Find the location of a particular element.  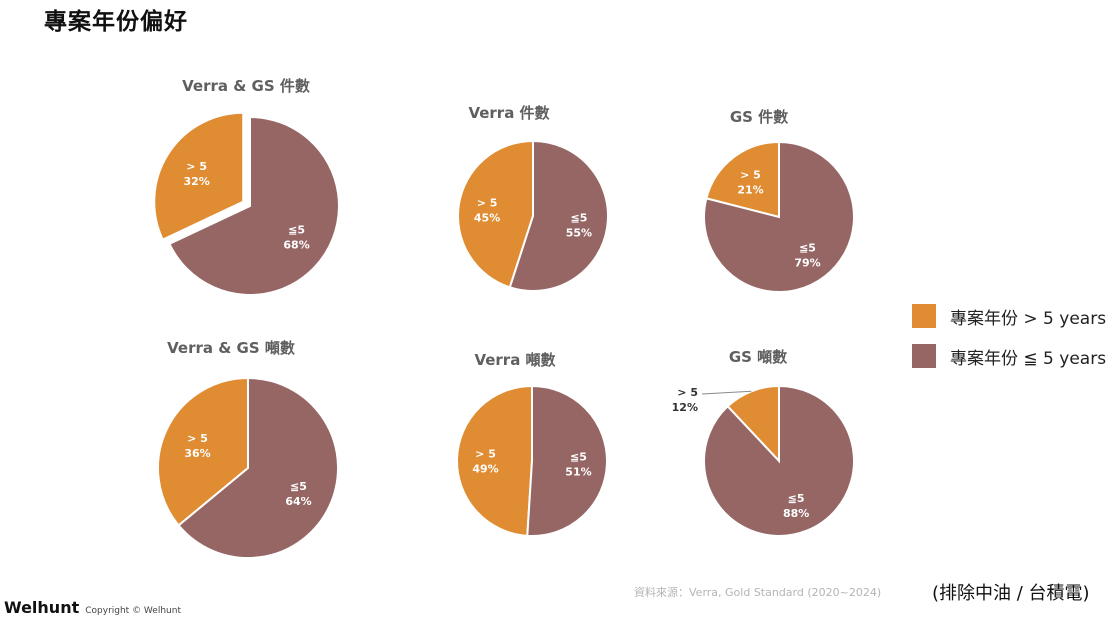

pie-slice-verra-gs-tons-gt5 is located at coordinates (203, 451).